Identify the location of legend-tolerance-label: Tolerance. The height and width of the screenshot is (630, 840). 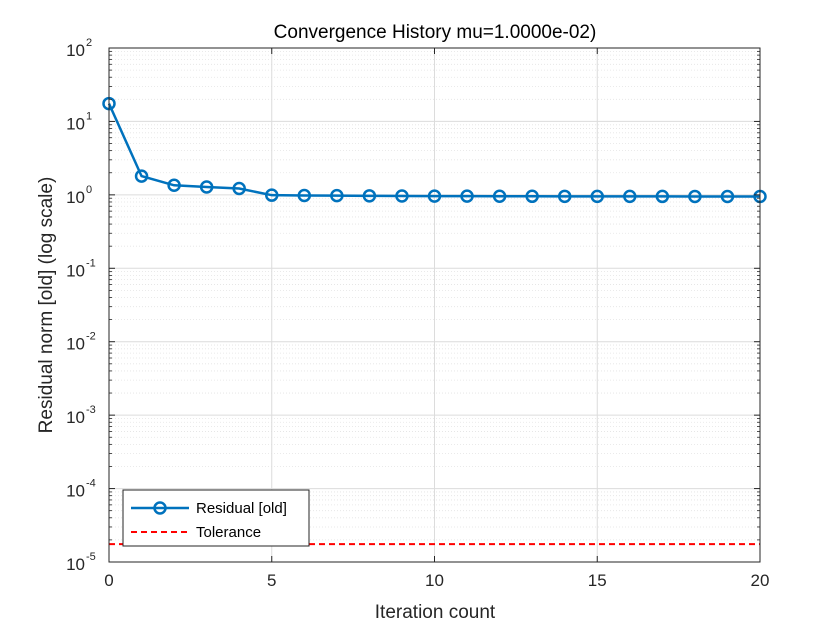
(228, 532).